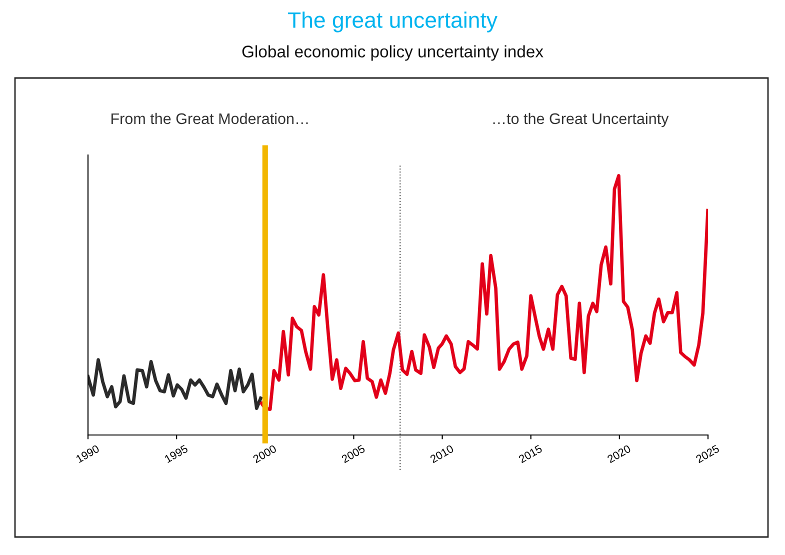 The width and height of the screenshot is (785, 555). Describe the element at coordinates (581, 120) in the screenshot. I see `text: …to the Great Uncertainty` at that location.